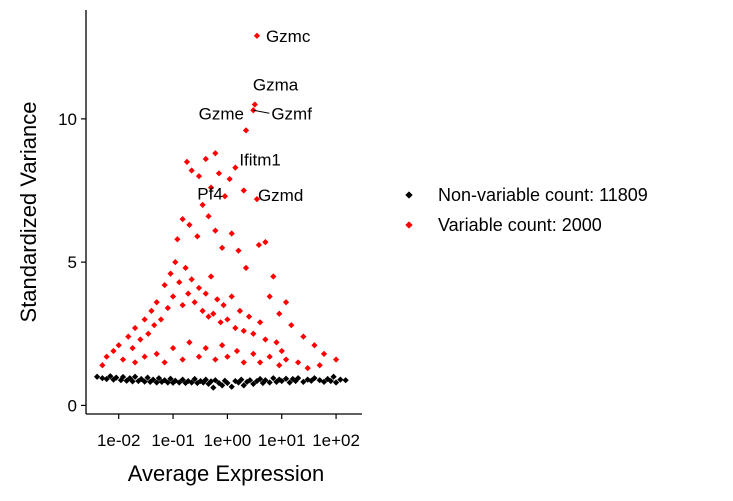 The image size is (733, 501). I want to click on gene-label: Gzmc, so click(288, 36).